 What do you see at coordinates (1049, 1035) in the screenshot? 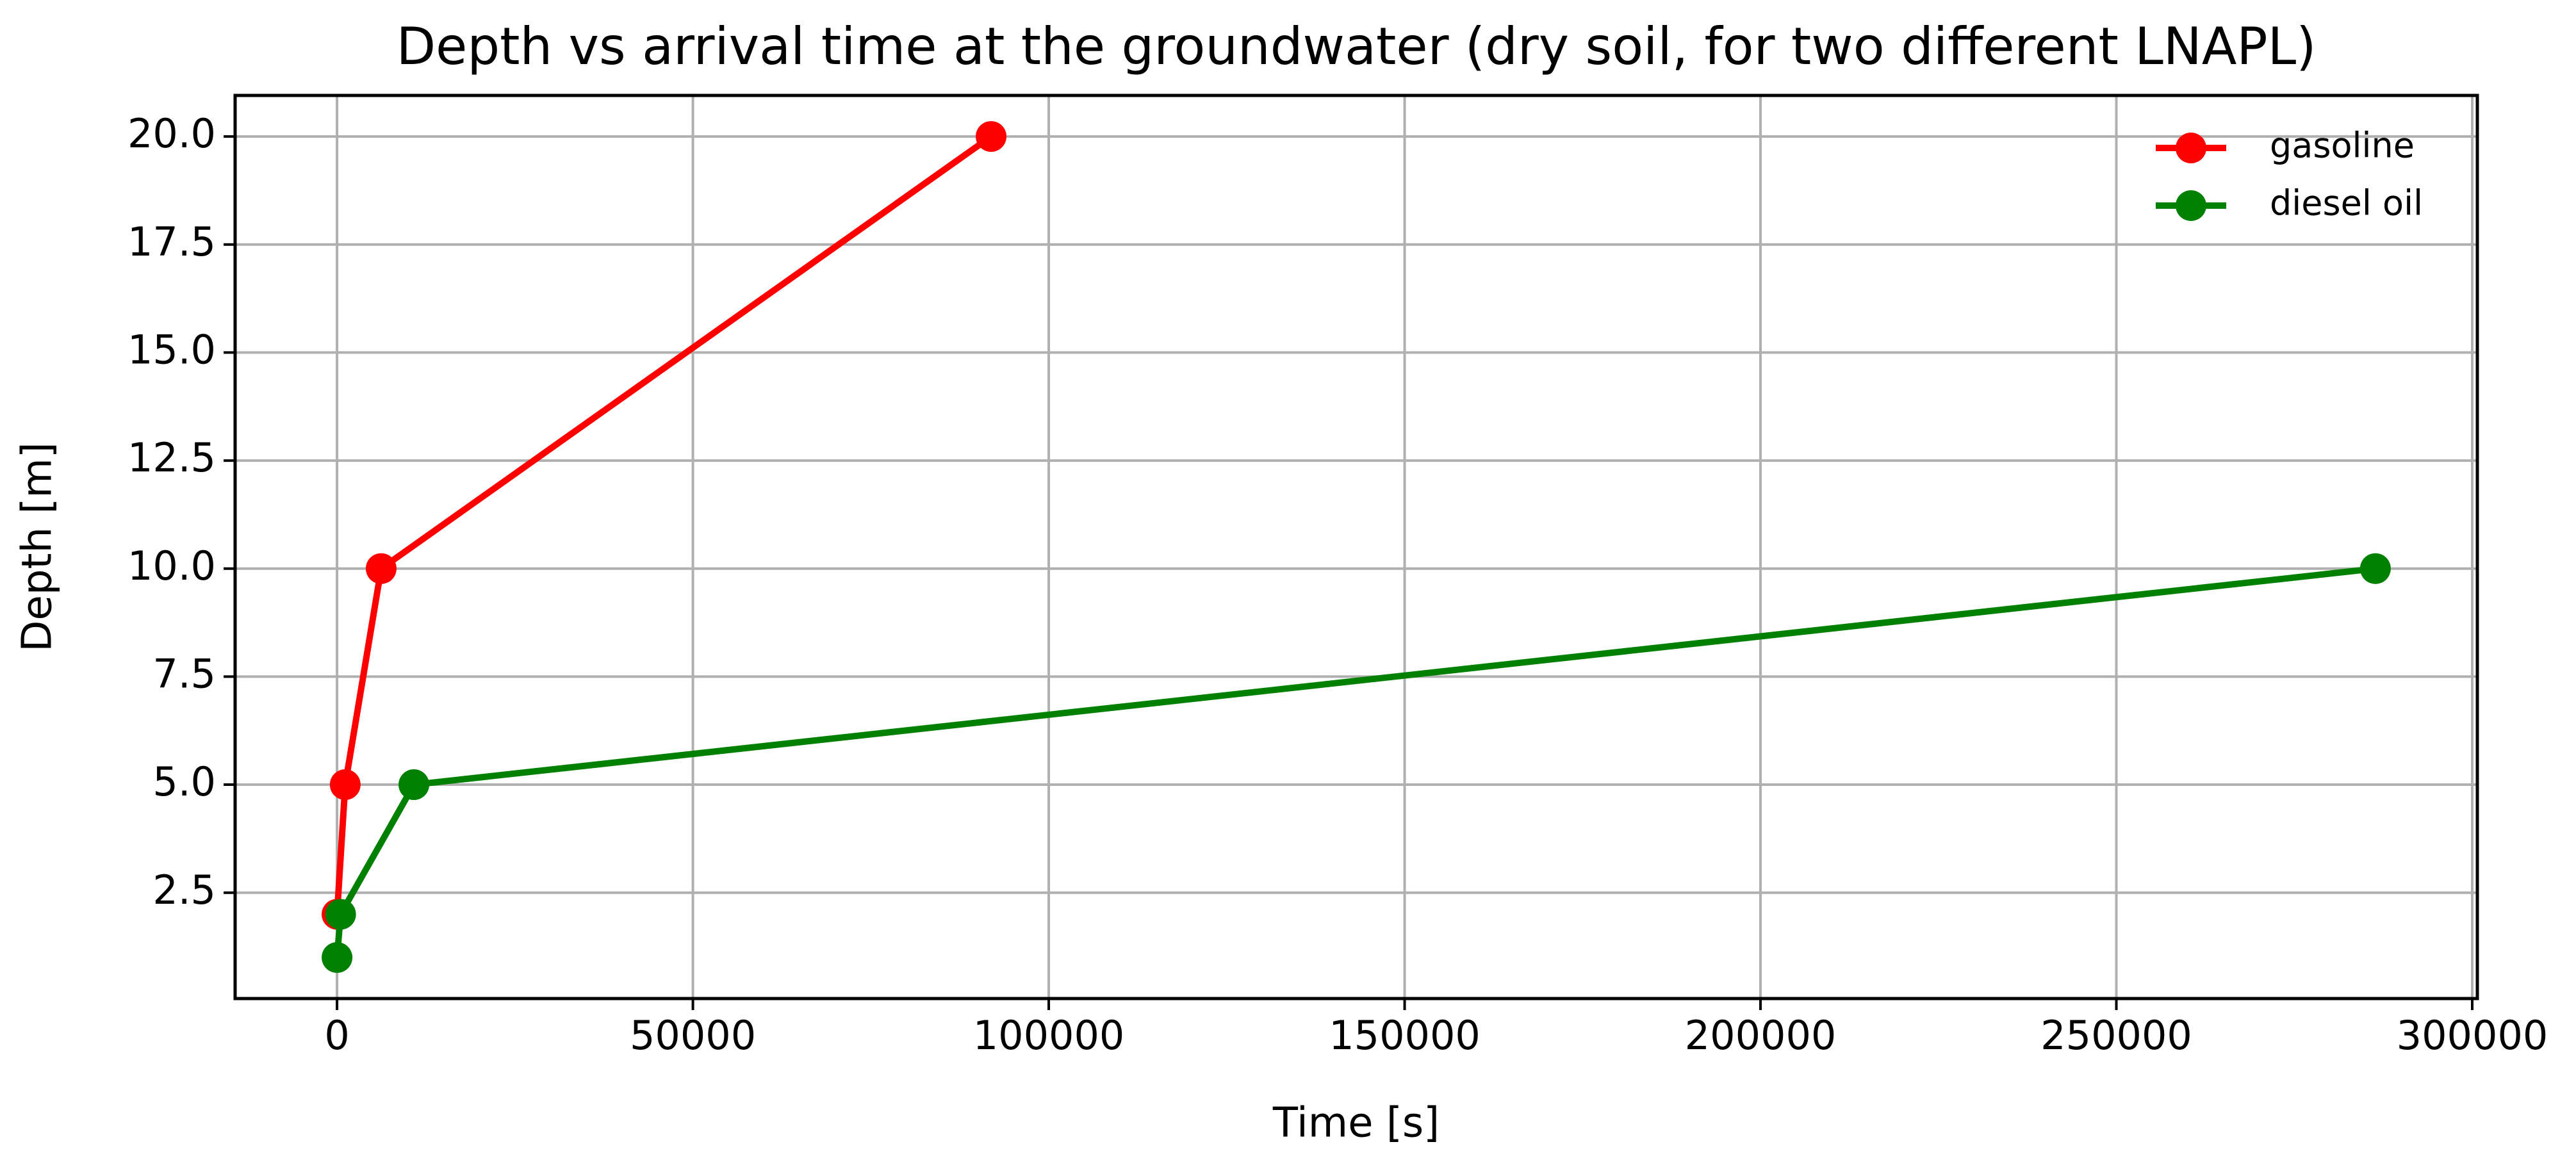
I see `x-tick-label: 100000` at bounding box center [1049, 1035].